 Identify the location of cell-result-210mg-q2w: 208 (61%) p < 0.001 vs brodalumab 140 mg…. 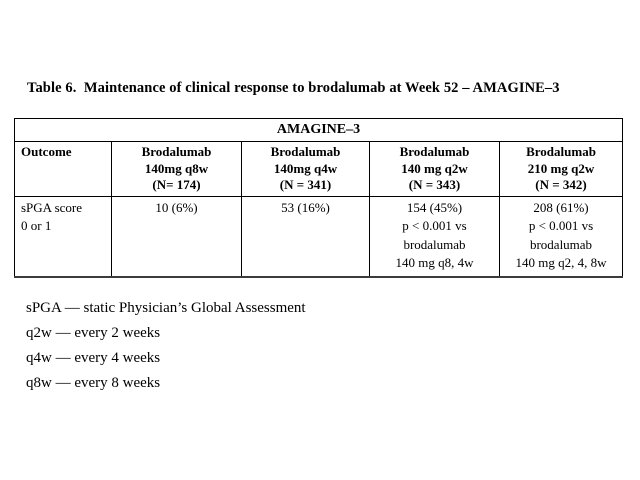
(561, 236).